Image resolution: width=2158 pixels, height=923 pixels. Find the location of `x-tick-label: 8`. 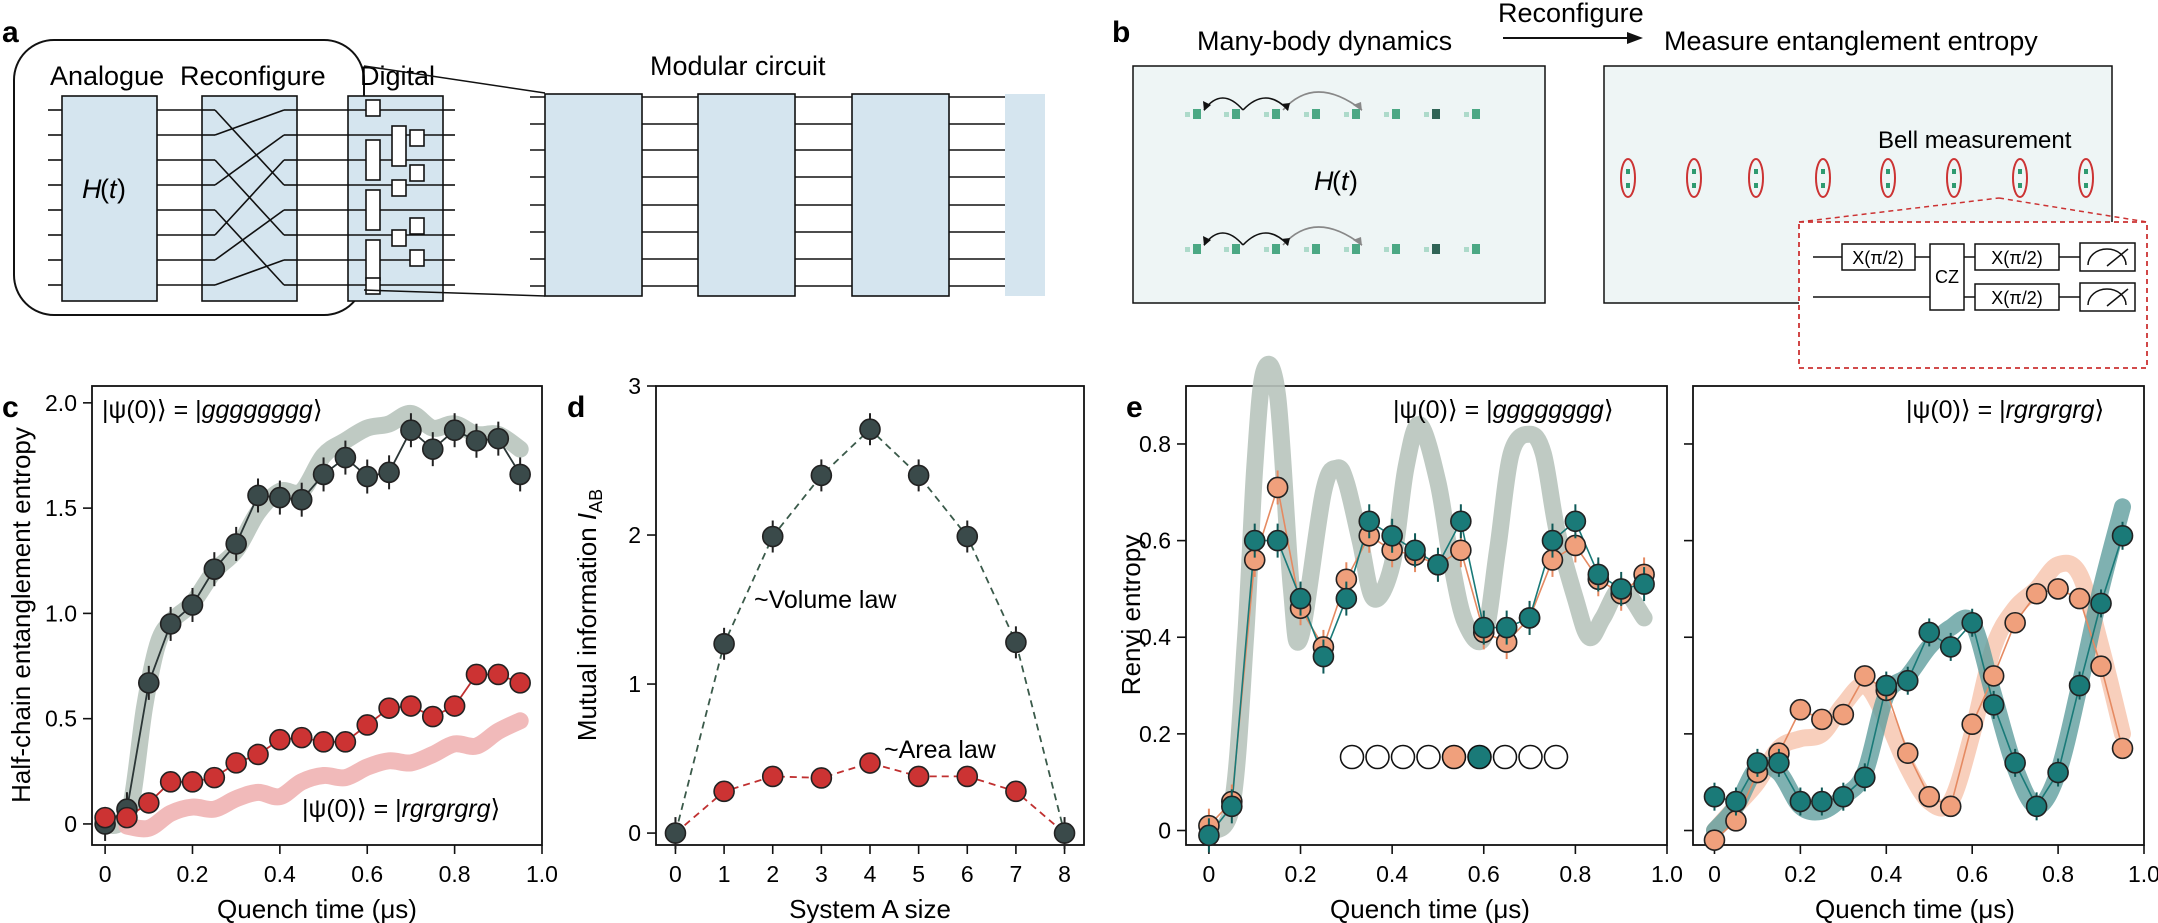

x-tick-label: 8 is located at coordinates (1064, 874).